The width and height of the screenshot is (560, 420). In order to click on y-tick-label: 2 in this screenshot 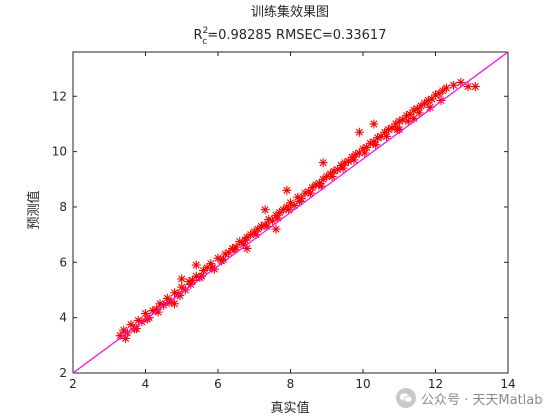, I will do `click(63, 373)`.